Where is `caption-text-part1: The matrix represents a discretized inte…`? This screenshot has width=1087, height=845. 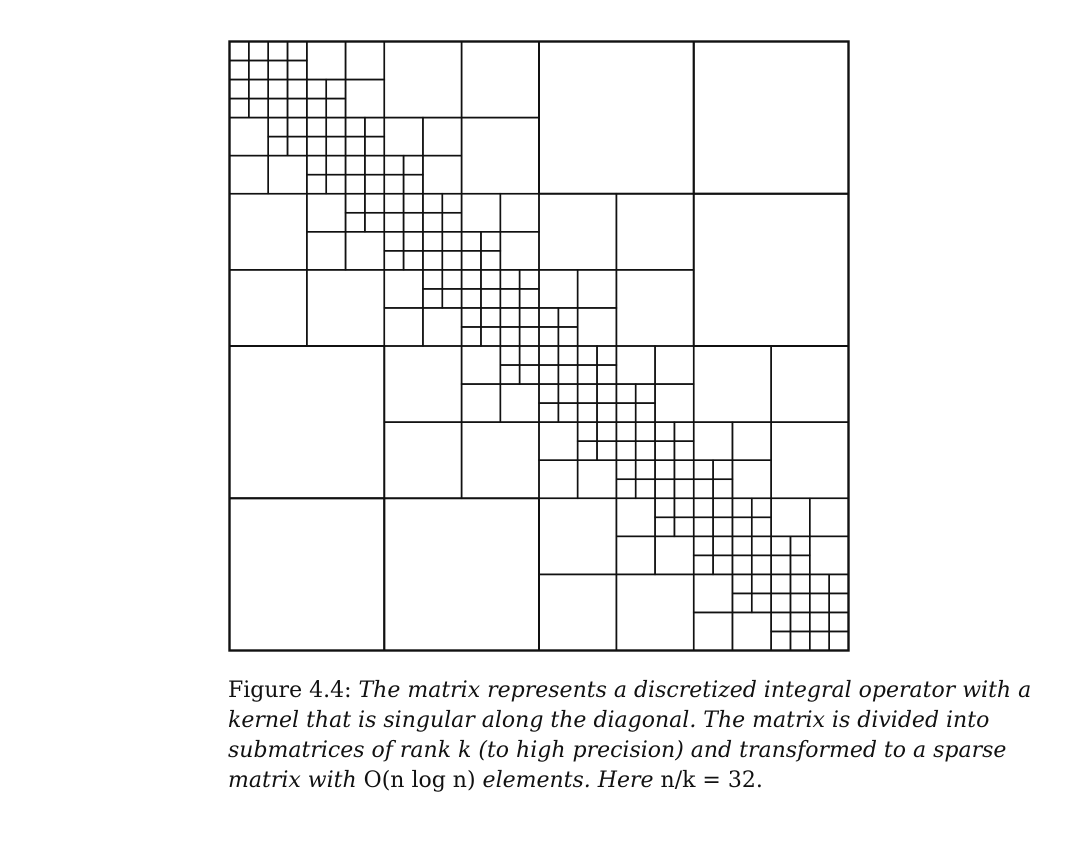 caption-text-part1: The matrix represents a discretized inte… is located at coordinates (630, 735).